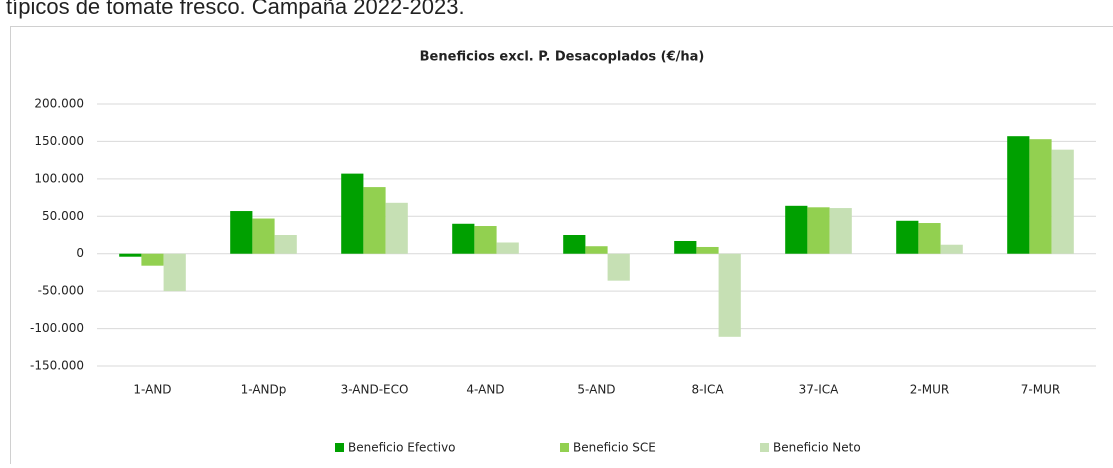 This screenshot has height=468, width=1113. Describe the element at coordinates (817, 448) in the screenshot. I see `legend-label: Beneficio Neto` at that location.